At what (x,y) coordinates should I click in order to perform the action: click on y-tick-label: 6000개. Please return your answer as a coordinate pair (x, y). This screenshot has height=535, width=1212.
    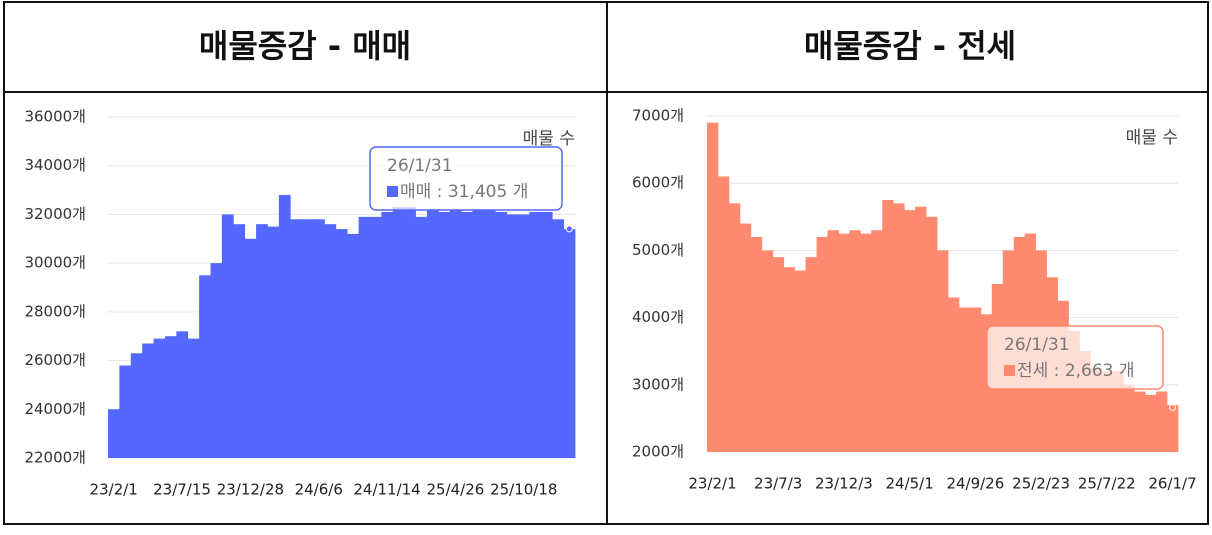
    Looking at the image, I should click on (658, 183).